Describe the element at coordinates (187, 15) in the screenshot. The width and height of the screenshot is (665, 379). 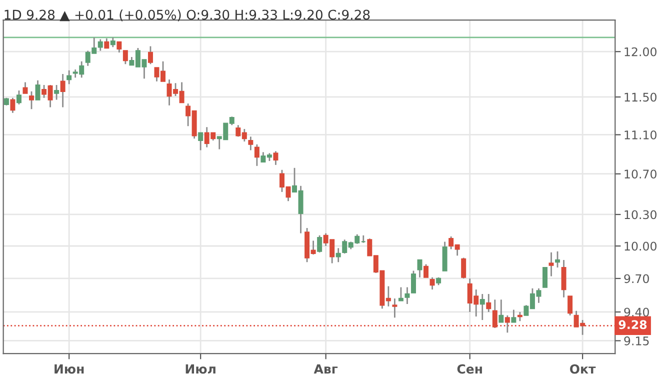
I see `chart-title: 1D 9.28 ▲ +0.01 (+0.05%) O:9.30 H:9.33 L:9.20 C:9.28` at that location.